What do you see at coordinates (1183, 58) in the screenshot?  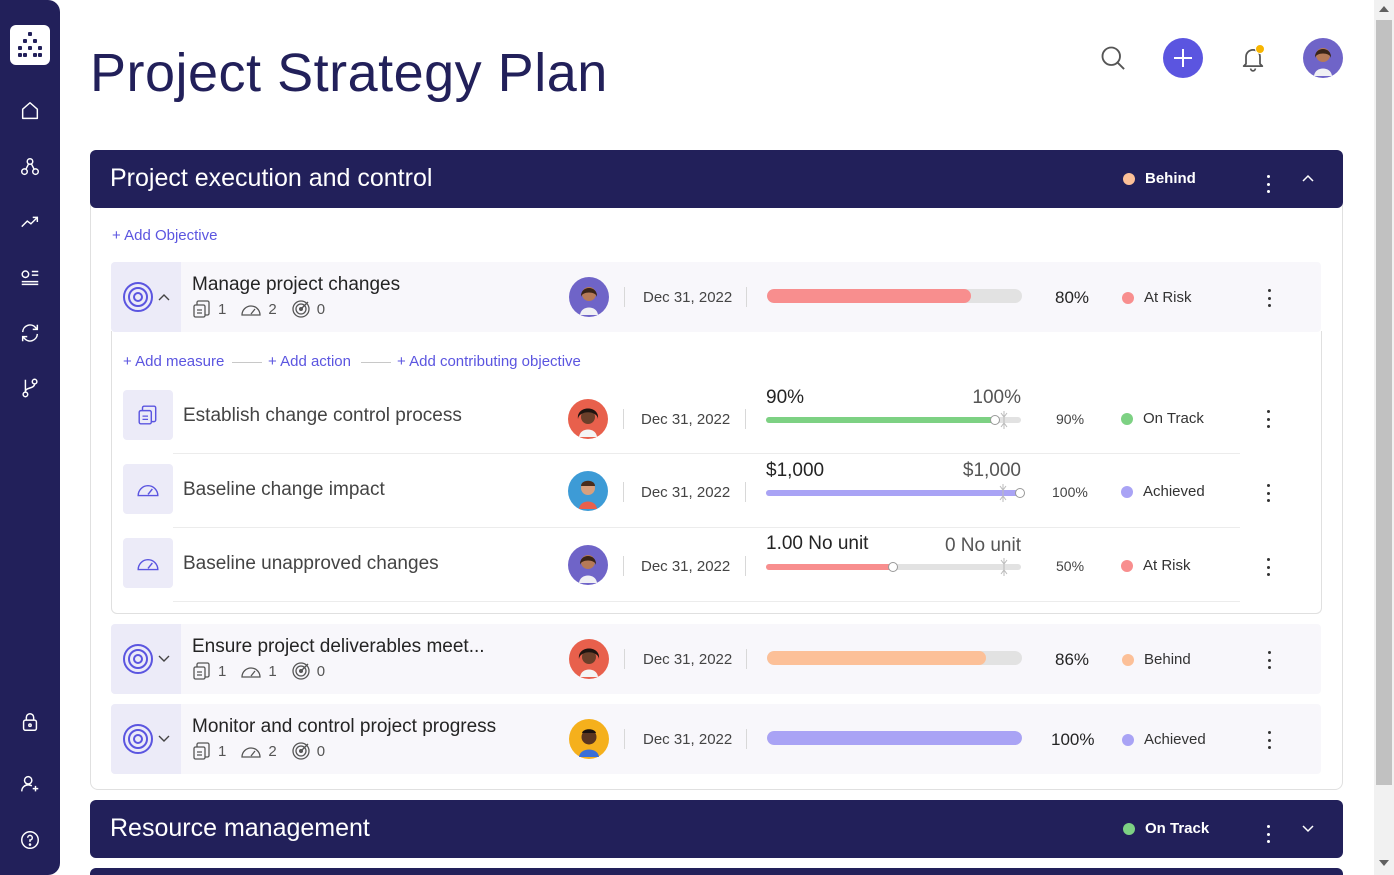 I see `add-button` at bounding box center [1183, 58].